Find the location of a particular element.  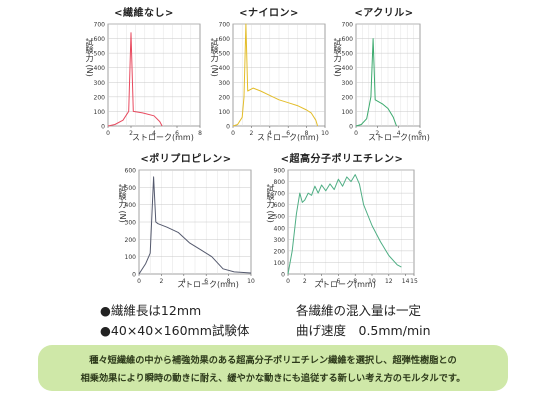

note-specimen: ●40×40×160mm試験体 is located at coordinates (175, 330).